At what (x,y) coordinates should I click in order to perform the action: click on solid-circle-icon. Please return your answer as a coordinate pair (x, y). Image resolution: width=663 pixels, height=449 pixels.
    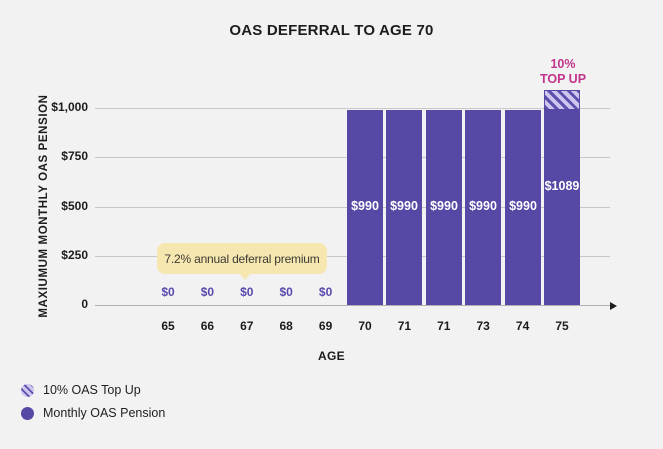
    Looking at the image, I should click on (27, 413).